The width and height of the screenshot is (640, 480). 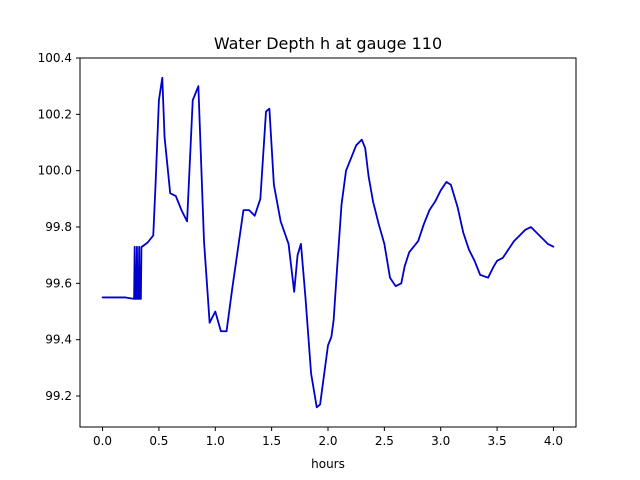 I want to click on y-tick-label: 99.2, so click(x=58, y=396).